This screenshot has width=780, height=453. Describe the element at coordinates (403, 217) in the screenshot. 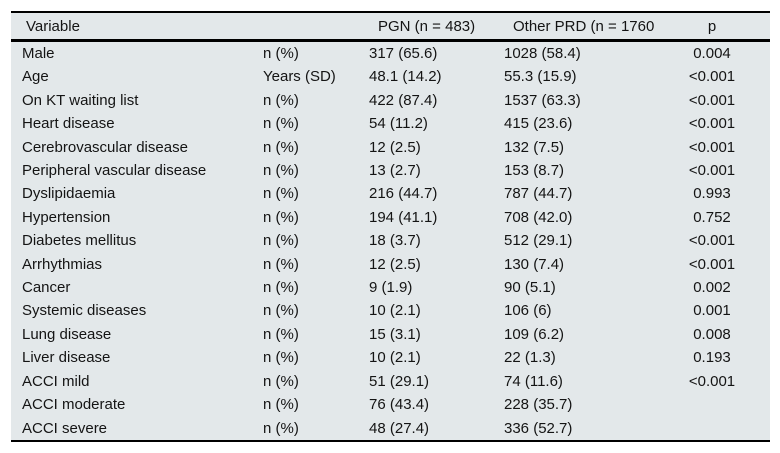

I see `cell-pgn: 194 (41.1)` at that location.